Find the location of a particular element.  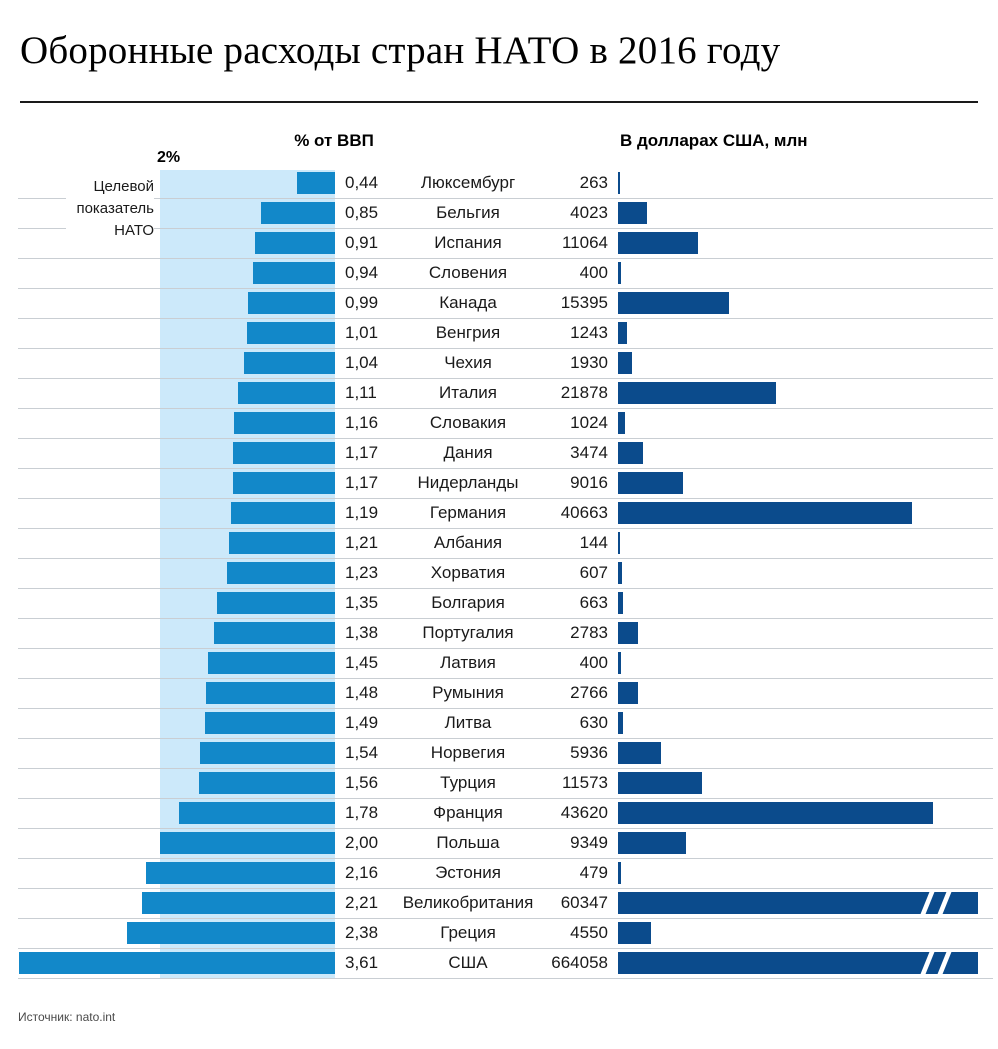

table-row: 1,49 Литва 630 is located at coordinates (505, 723).